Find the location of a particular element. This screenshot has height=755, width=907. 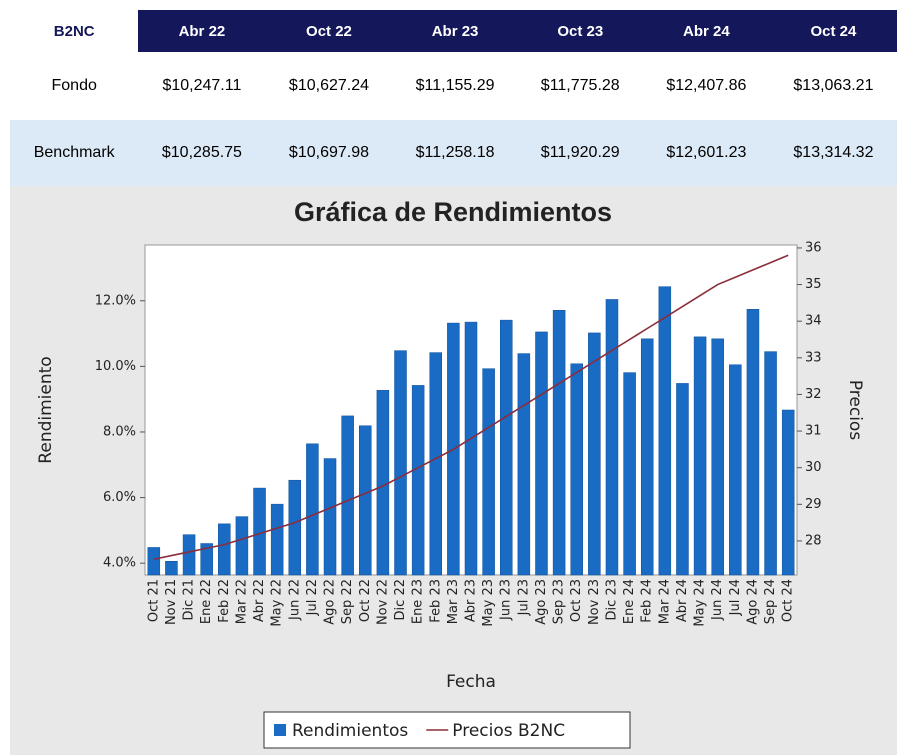

table-cell: $11,920.29 is located at coordinates (580, 153).